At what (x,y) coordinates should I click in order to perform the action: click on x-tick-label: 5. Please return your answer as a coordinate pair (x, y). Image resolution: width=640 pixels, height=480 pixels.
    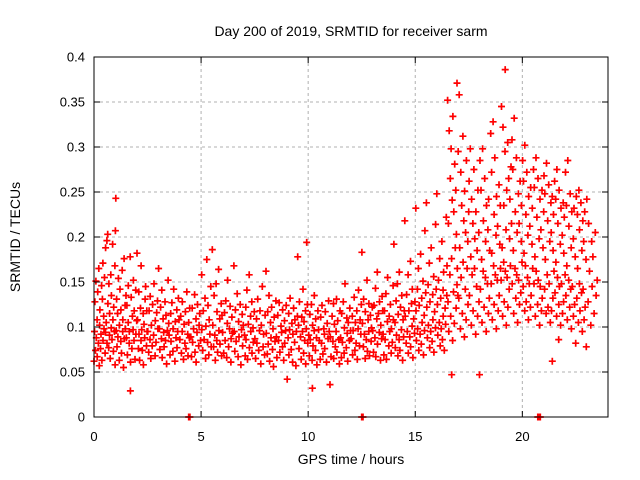
    Looking at the image, I should click on (200, 436).